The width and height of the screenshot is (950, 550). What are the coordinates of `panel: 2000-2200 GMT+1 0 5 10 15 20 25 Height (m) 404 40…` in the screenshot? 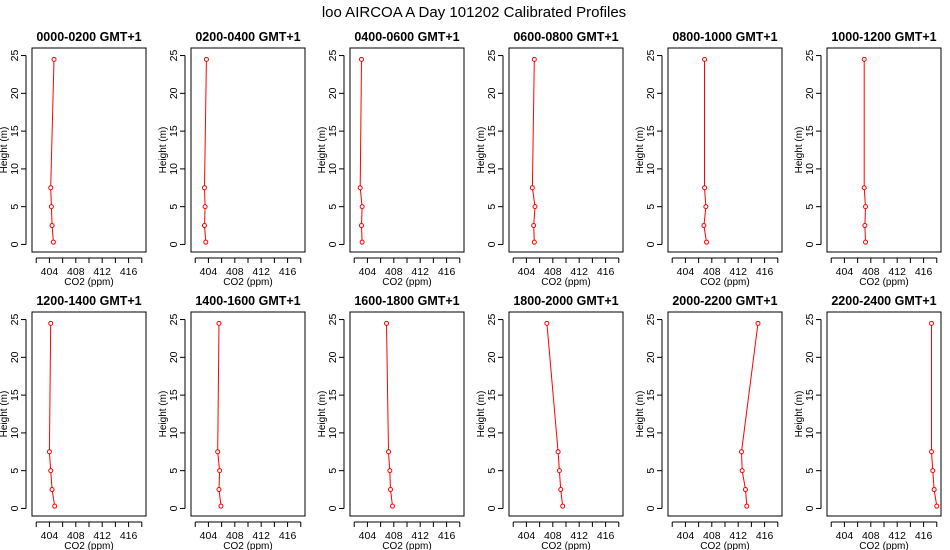 It's located at (709, 422).